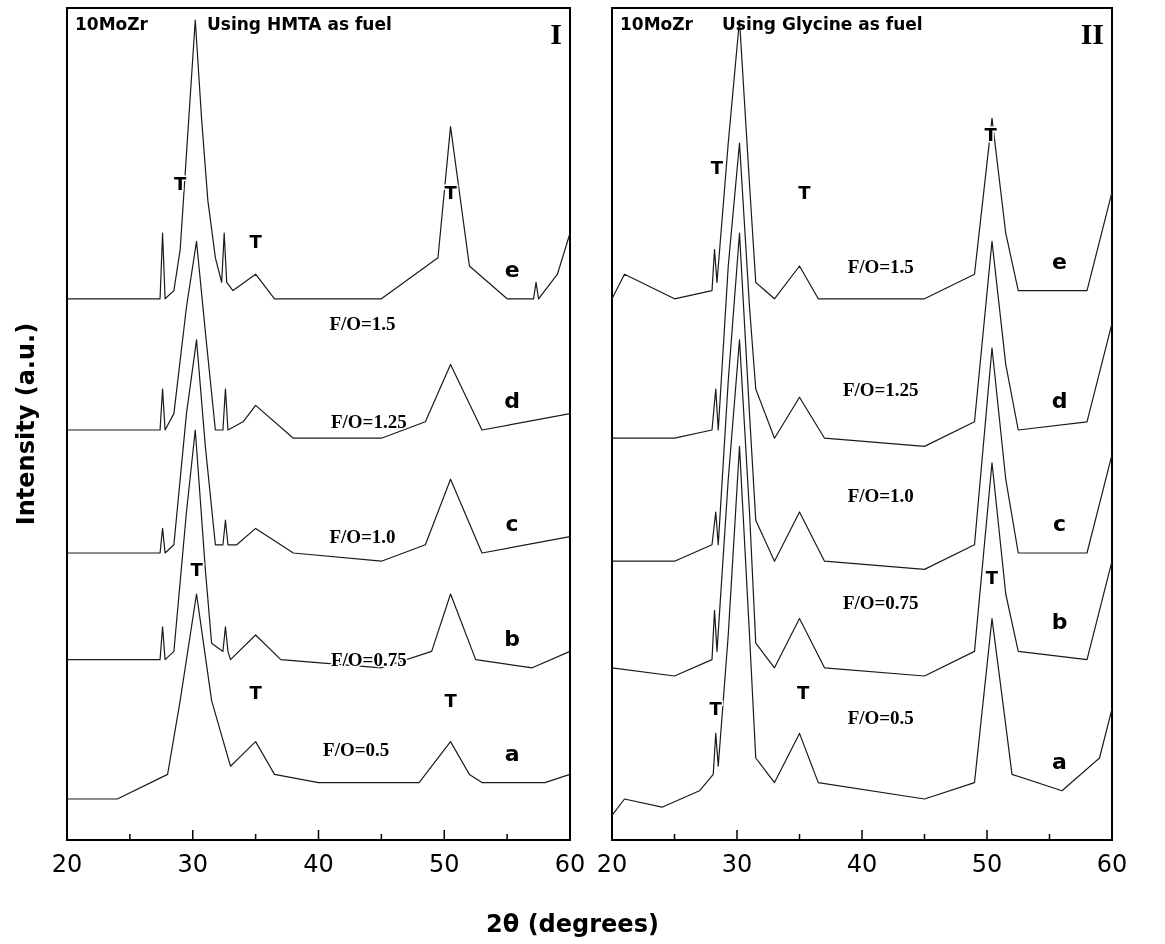 This screenshot has height=944, width=1165. What do you see at coordinates (572, 924) in the screenshot?
I see `x-axis-title: 2θ (degrees)` at bounding box center [572, 924].